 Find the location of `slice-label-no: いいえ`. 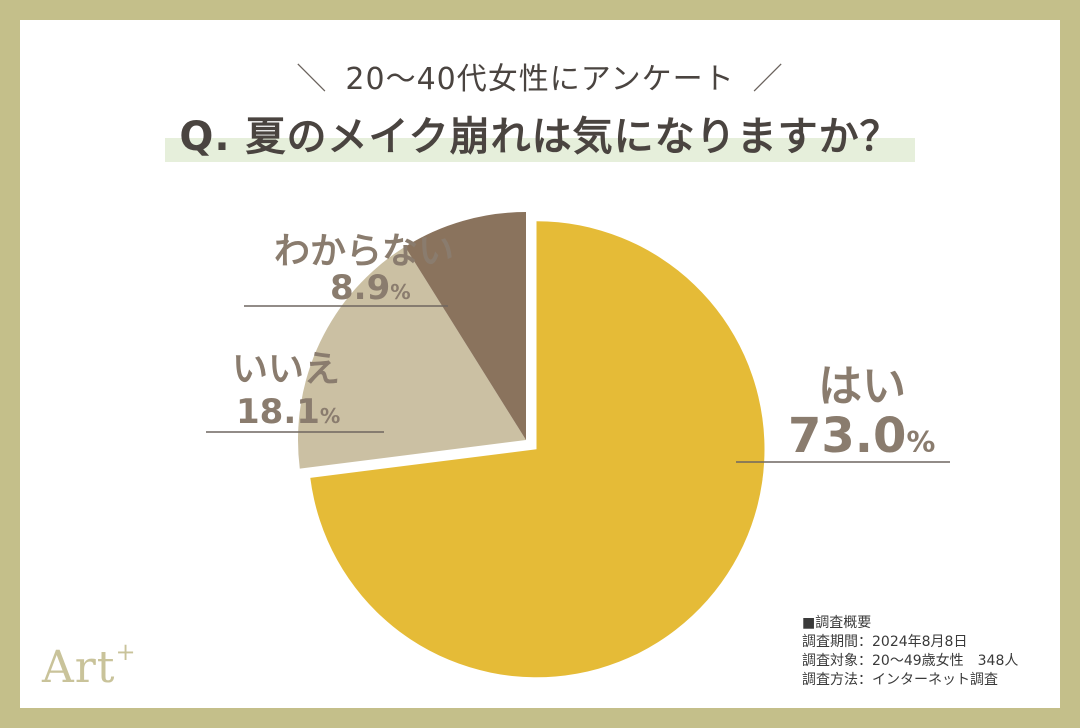

slice-label-no: いいえ is located at coordinates (286, 369).